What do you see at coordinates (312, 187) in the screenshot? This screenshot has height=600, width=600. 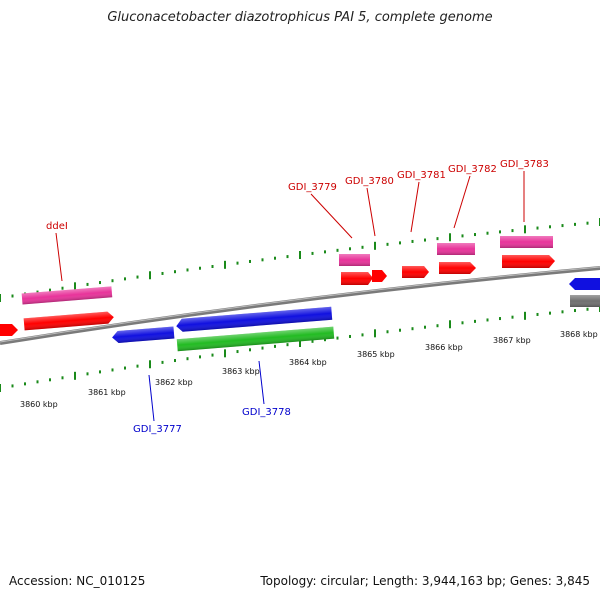 I see `forward-gene-label: GDI_3779` at bounding box center [312, 187].